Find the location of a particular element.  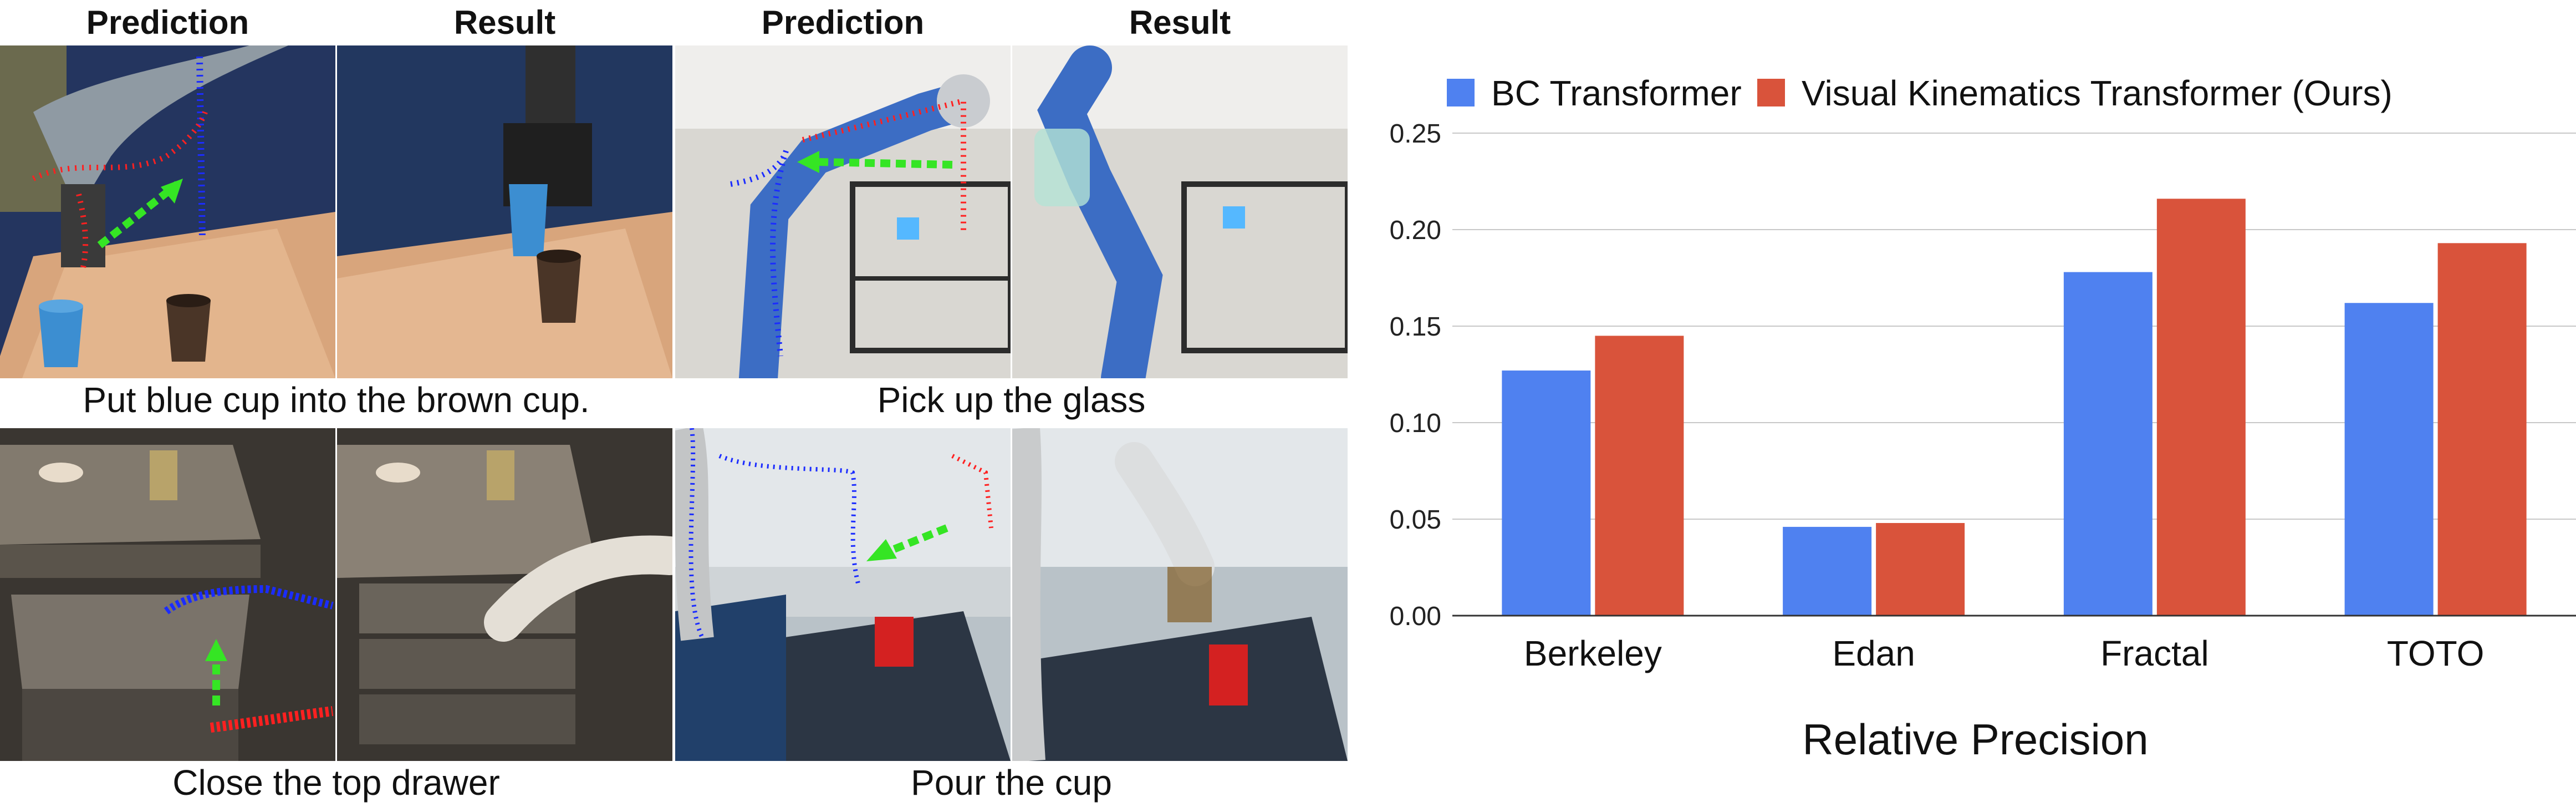

header-result-2: Result is located at coordinates (1180, 22).